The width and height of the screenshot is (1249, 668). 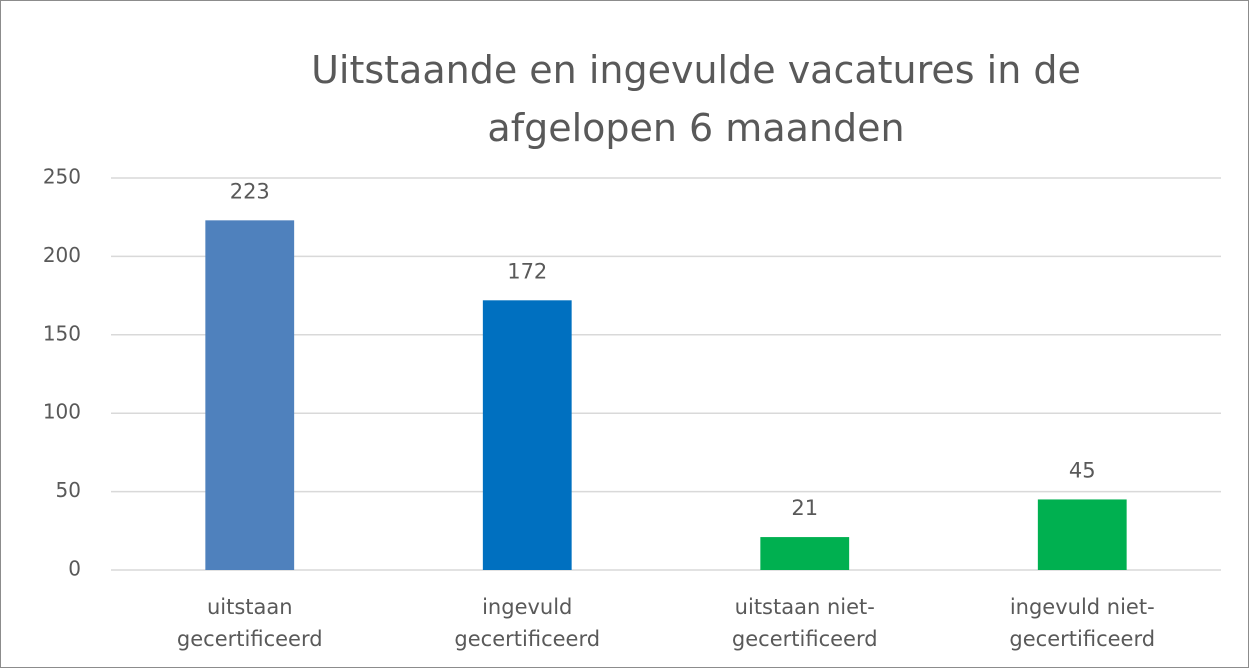 What do you see at coordinates (804, 623) in the screenshot?
I see `x-tick-label: uitstaan niet-gecertificeerd` at bounding box center [804, 623].